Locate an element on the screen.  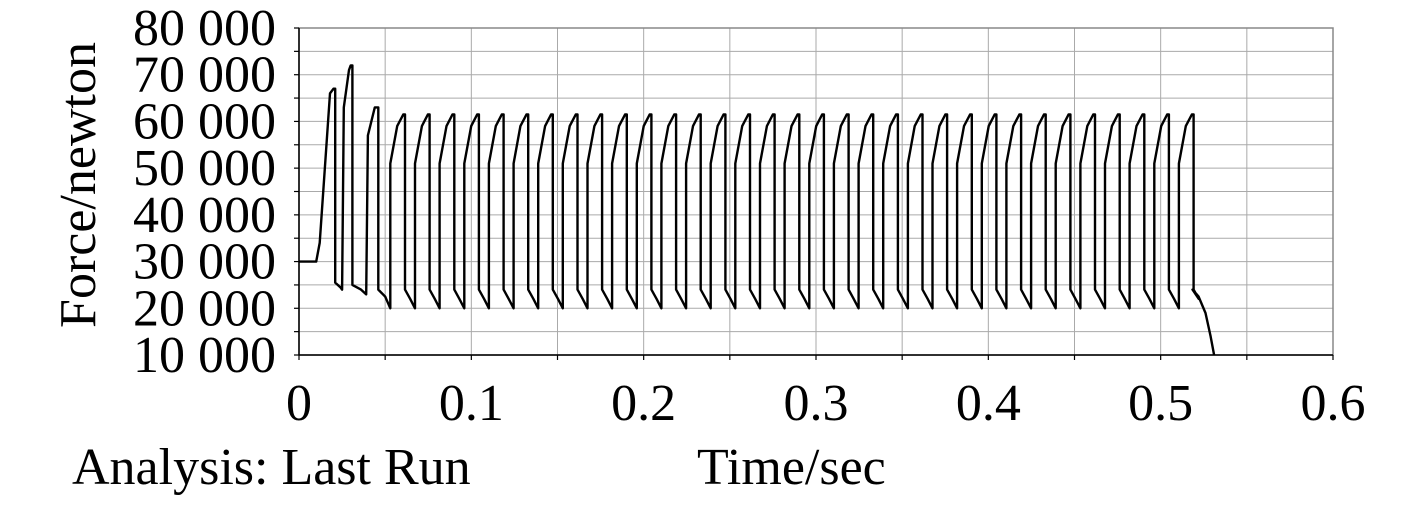
y-tick-label: 50 000 is located at coordinates (204, 168).